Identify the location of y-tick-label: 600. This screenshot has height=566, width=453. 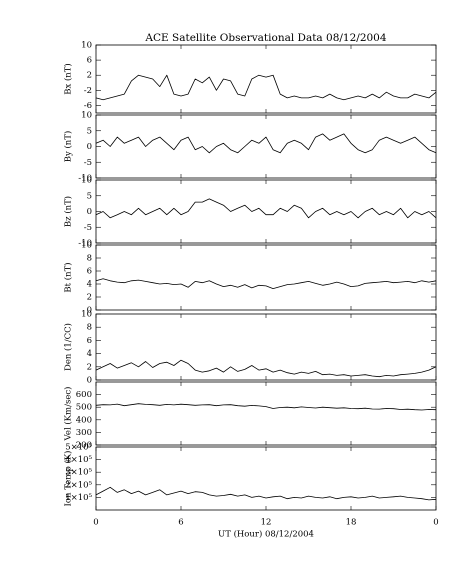
(84, 395).